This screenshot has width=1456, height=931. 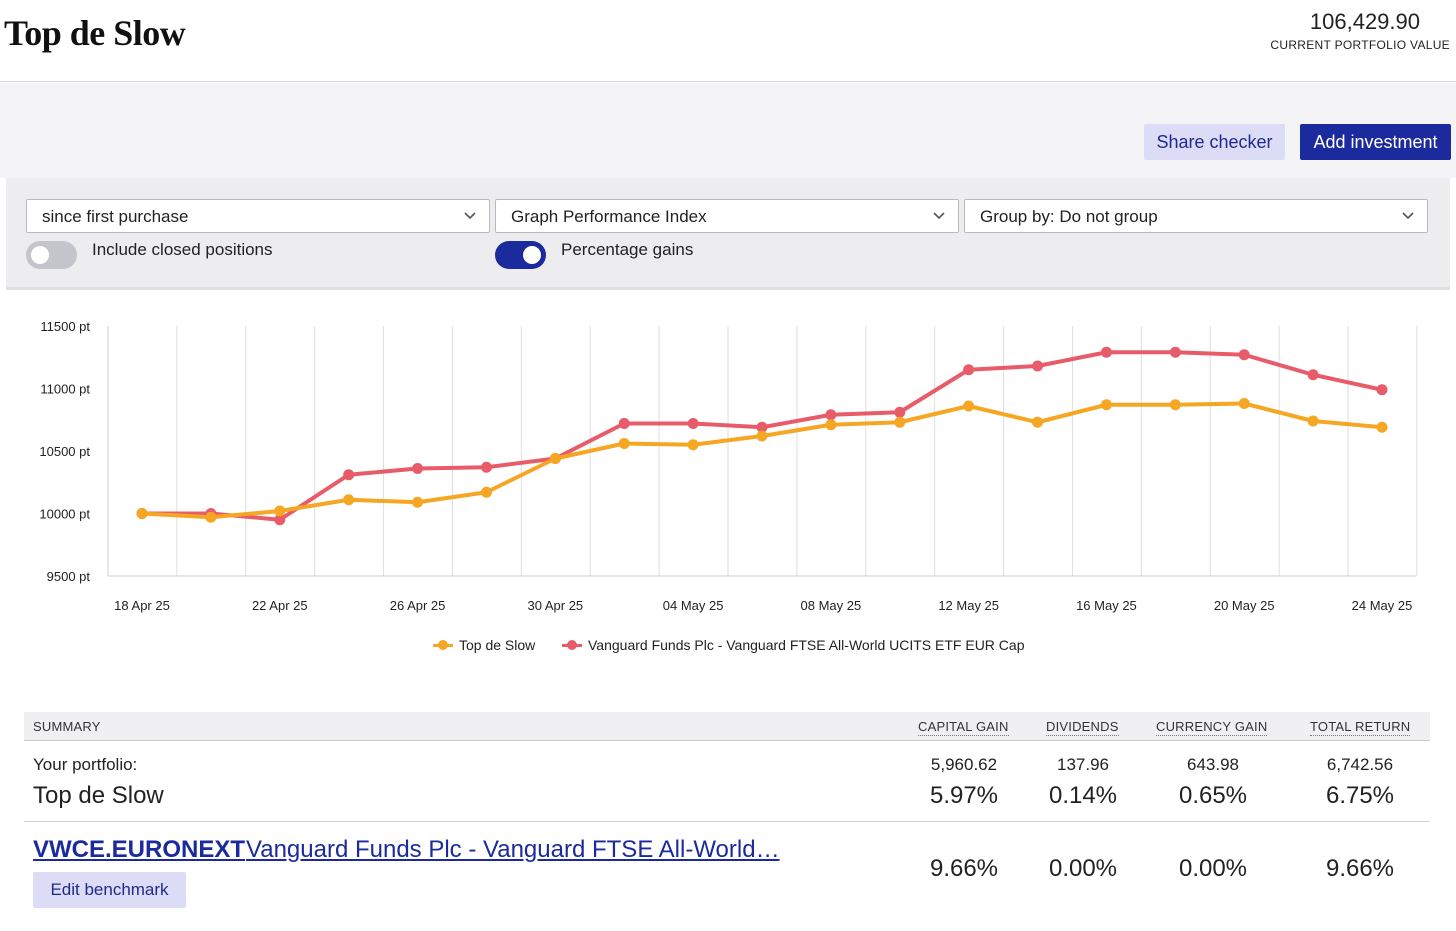 What do you see at coordinates (1360, 727) in the screenshot?
I see `header-total-return: TOTAL RETURN` at bounding box center [1360, 727].